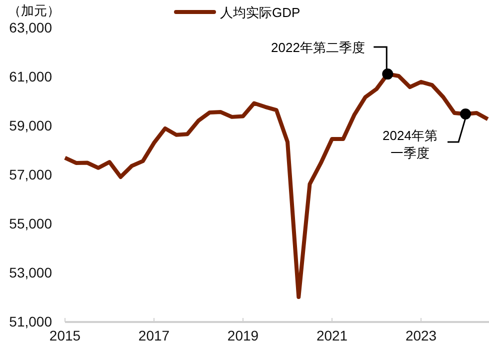 The width and height of the screenshot is (489, 352). Describe the element at coordinates (30, 27) in the screenshot. I see `y-tick-label: 63,000` at that location.